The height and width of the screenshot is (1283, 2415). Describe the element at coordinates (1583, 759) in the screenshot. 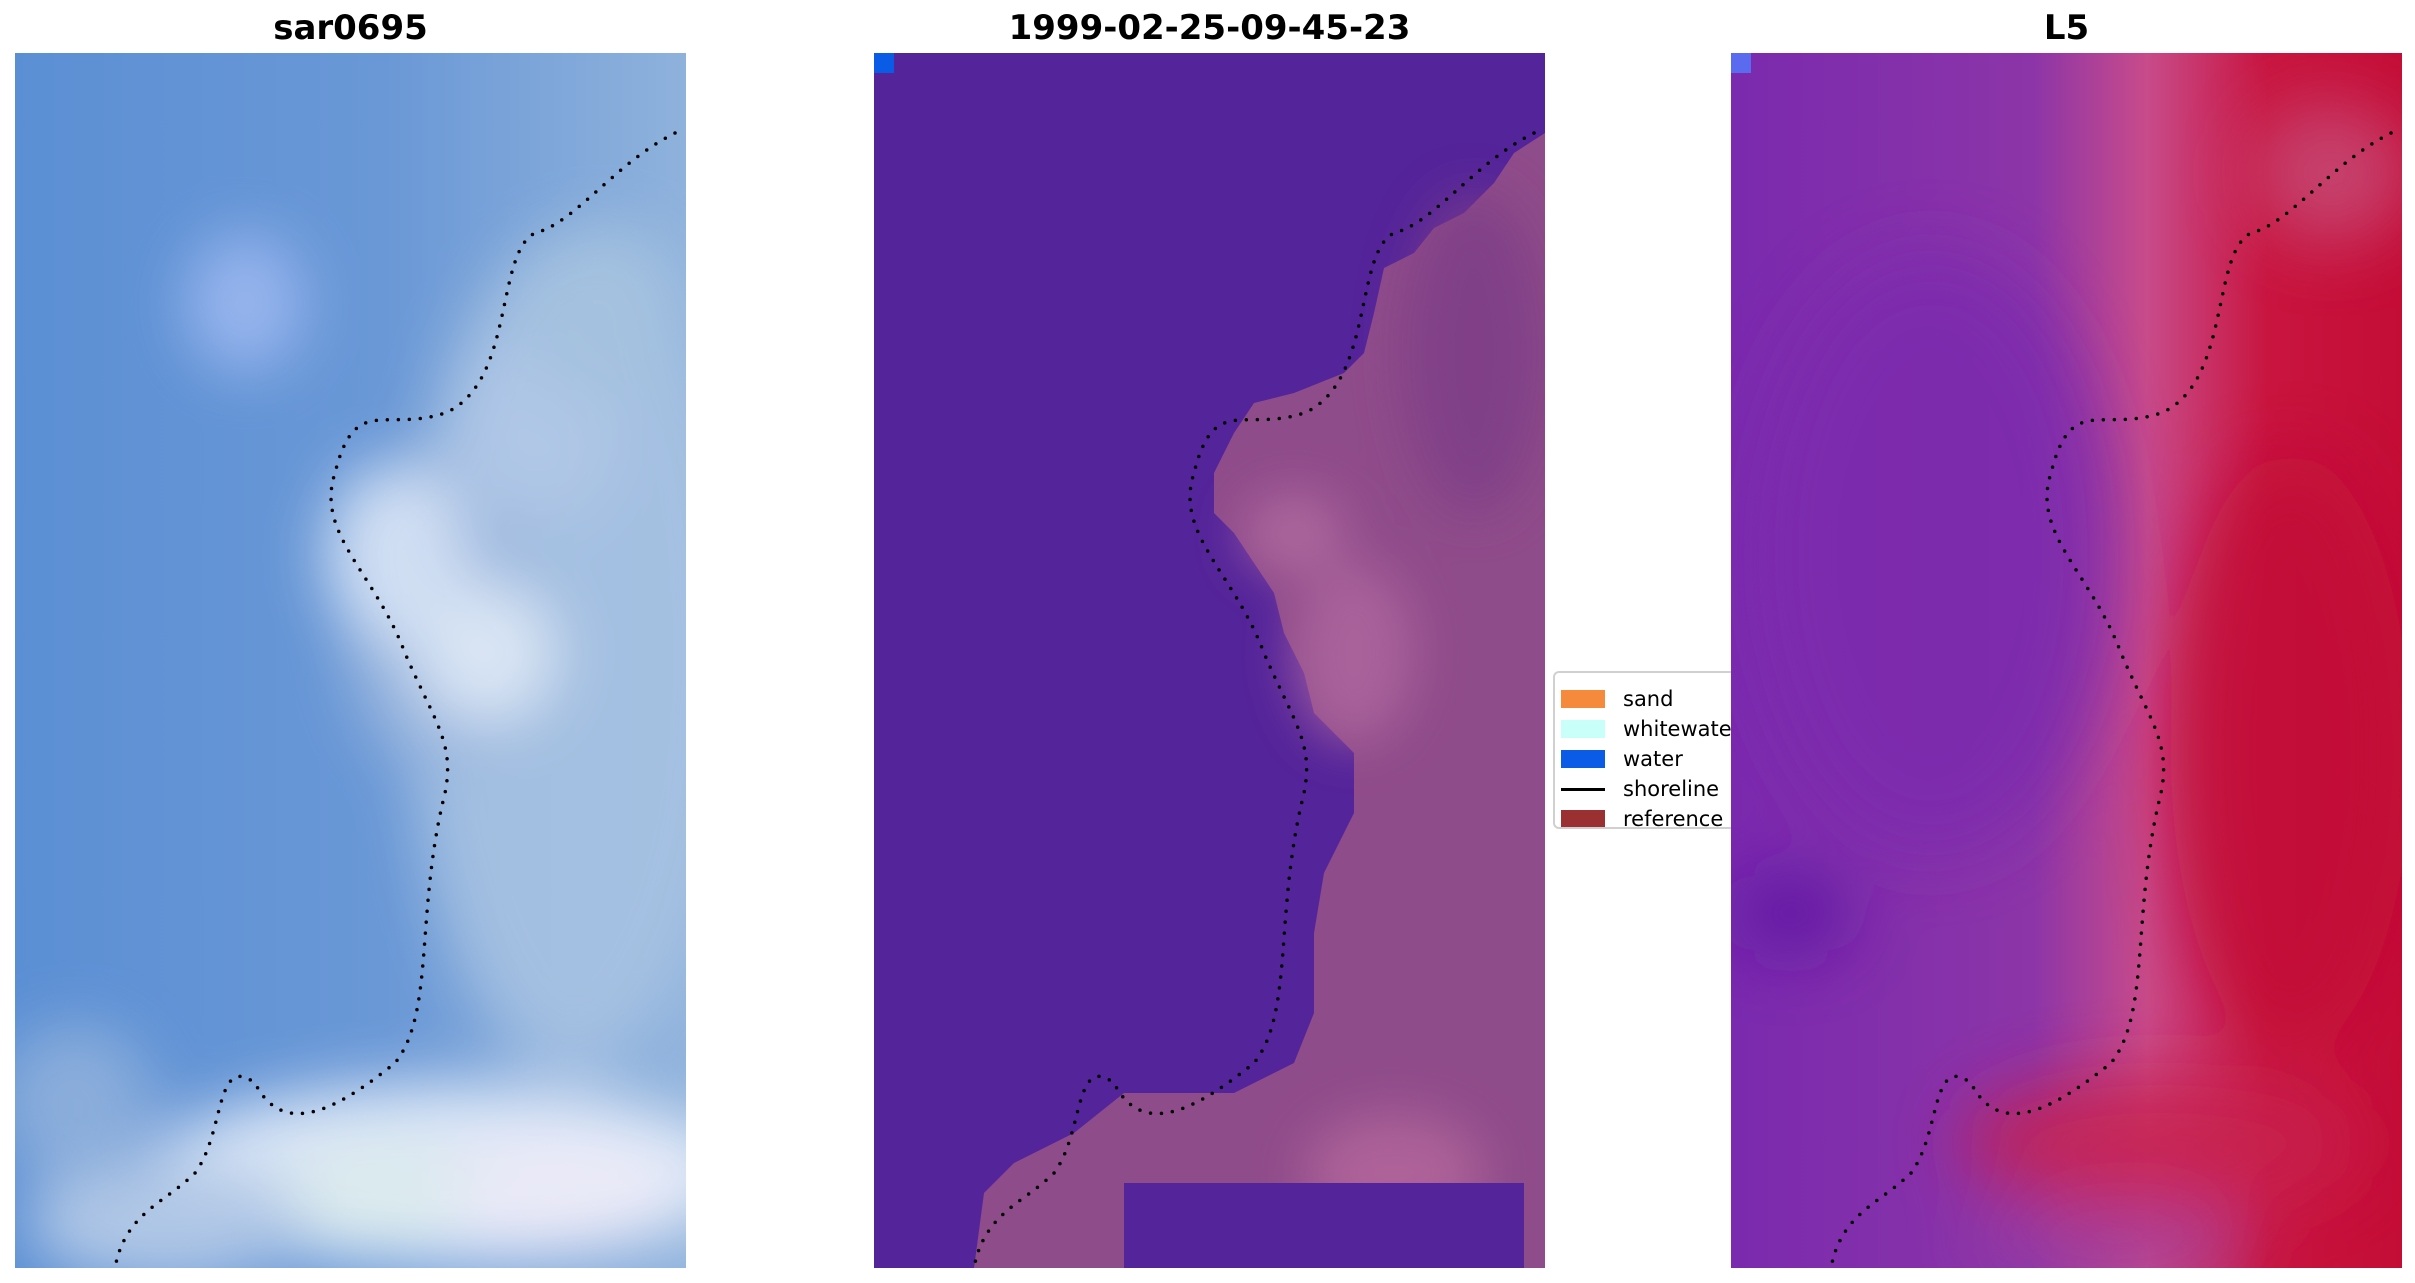

I see `legend-swatch-water` at that location.